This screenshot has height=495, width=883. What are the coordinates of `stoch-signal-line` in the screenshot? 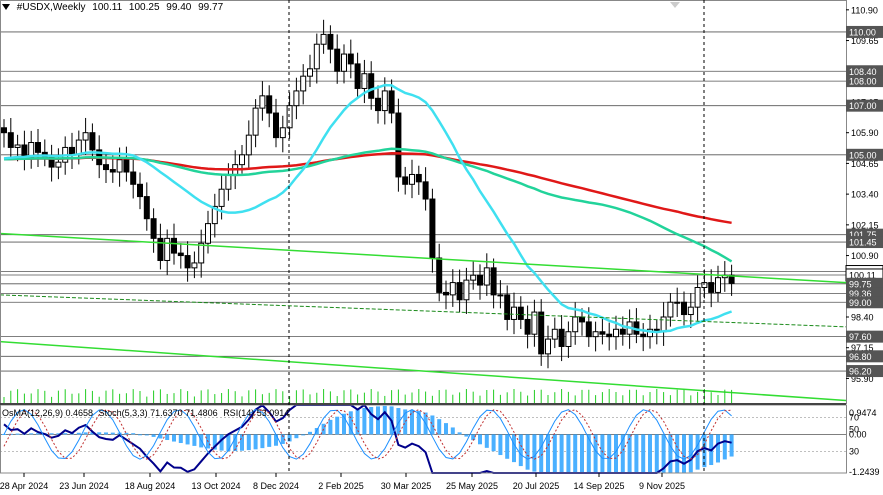 It's located at (367, 434).